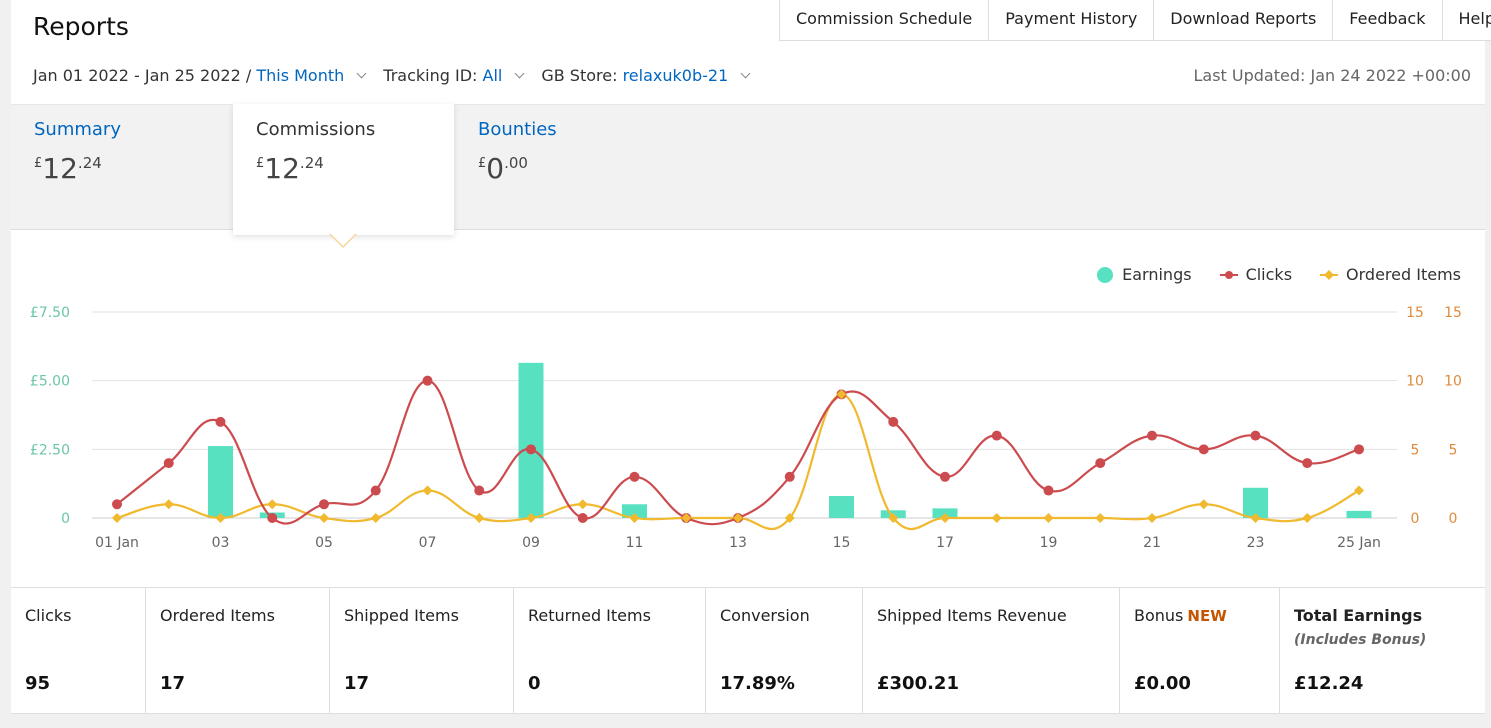  I want to click on tab-summary: Summary £12.24, so click(122, 167).